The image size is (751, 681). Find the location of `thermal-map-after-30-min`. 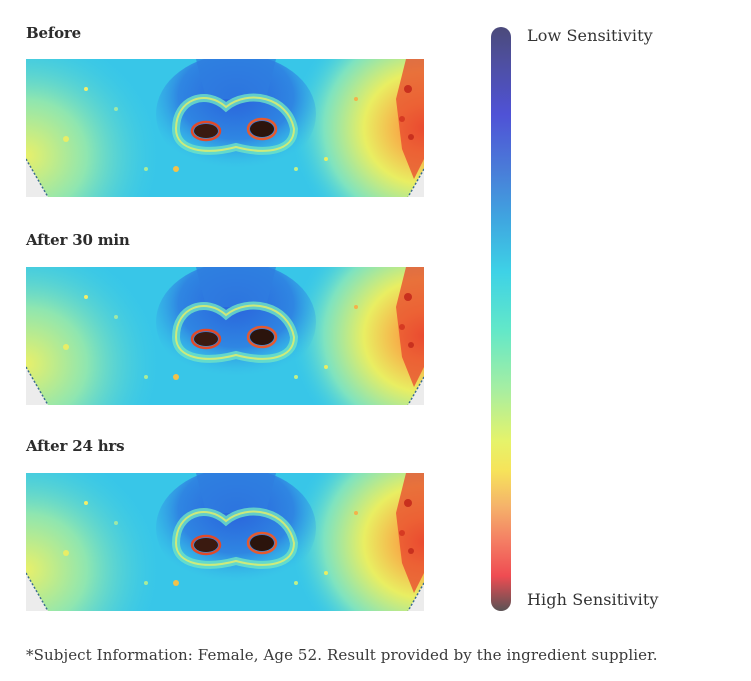

thermal-map-after-30-min is located at coordinates (225, 336).